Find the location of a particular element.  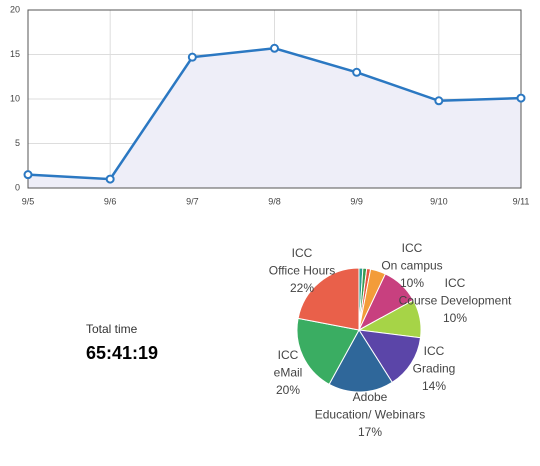

pie-value-label: 14% is located at coordinates (434, 386).